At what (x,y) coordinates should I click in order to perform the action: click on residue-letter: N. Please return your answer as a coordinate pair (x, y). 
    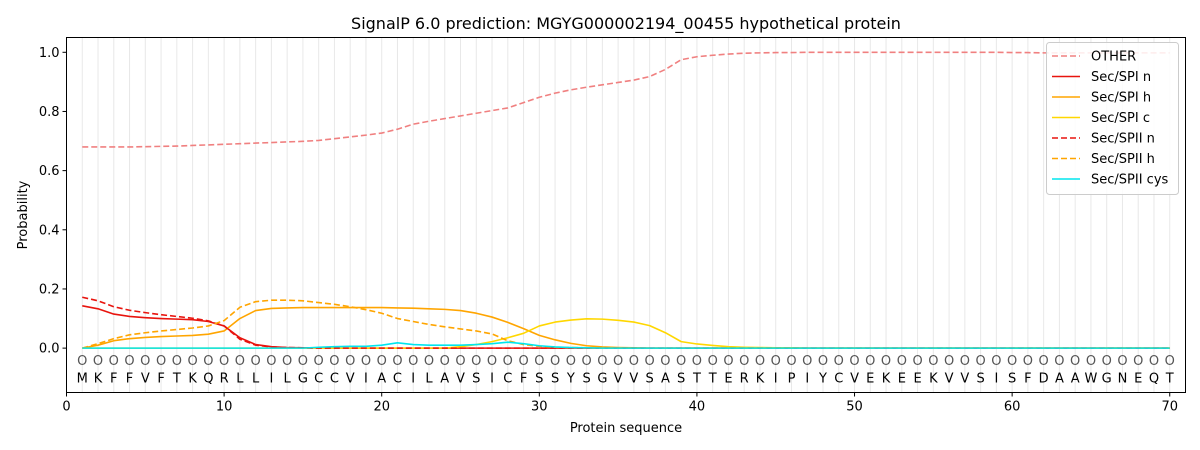
    Looking at the image, I should click on (1123, 379).